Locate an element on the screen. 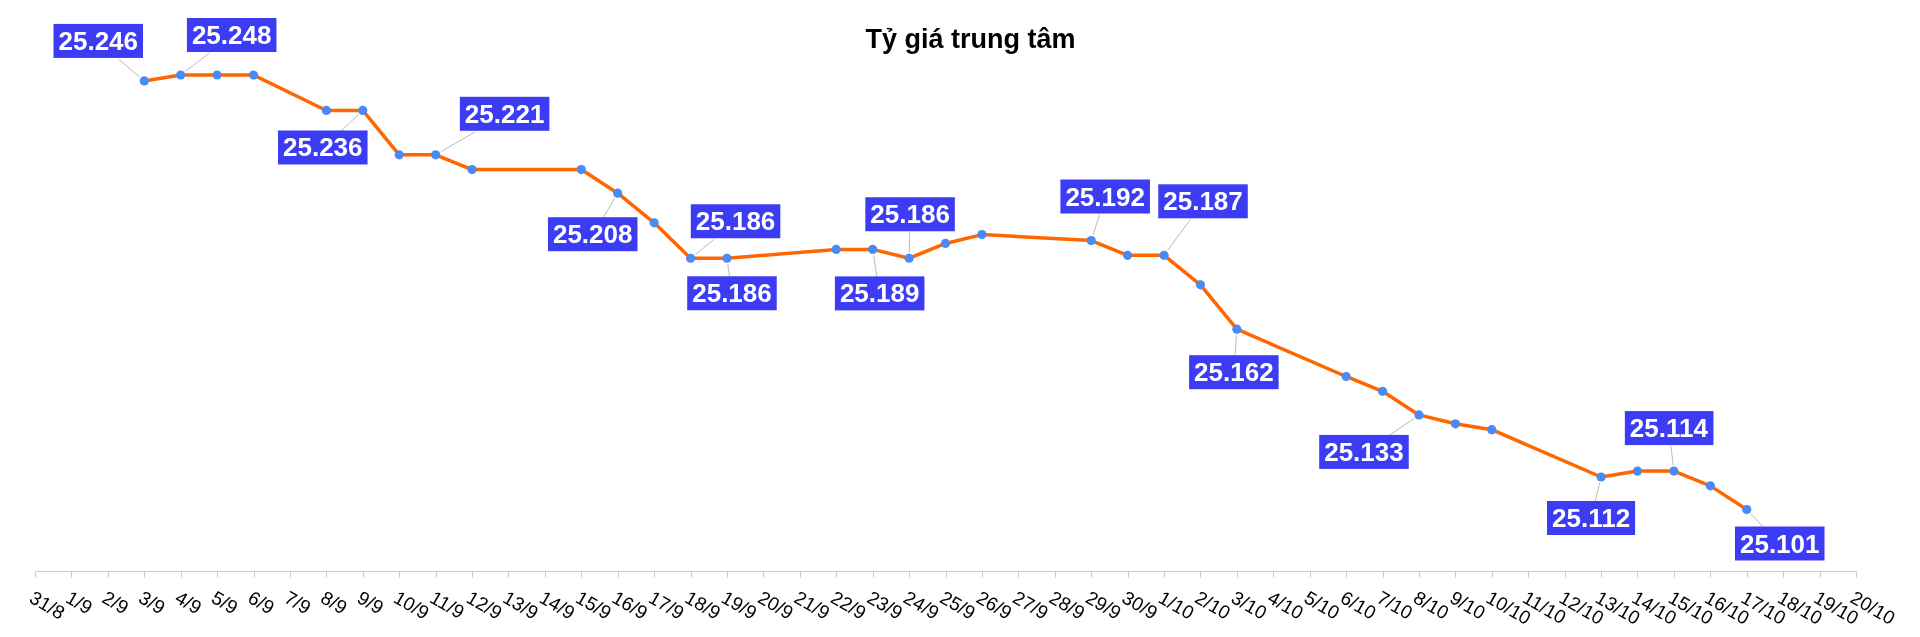 This screenshot has height=637, width=1920. chart-title: Tỷ giá trung tâm is located at coordinates (970, 39).